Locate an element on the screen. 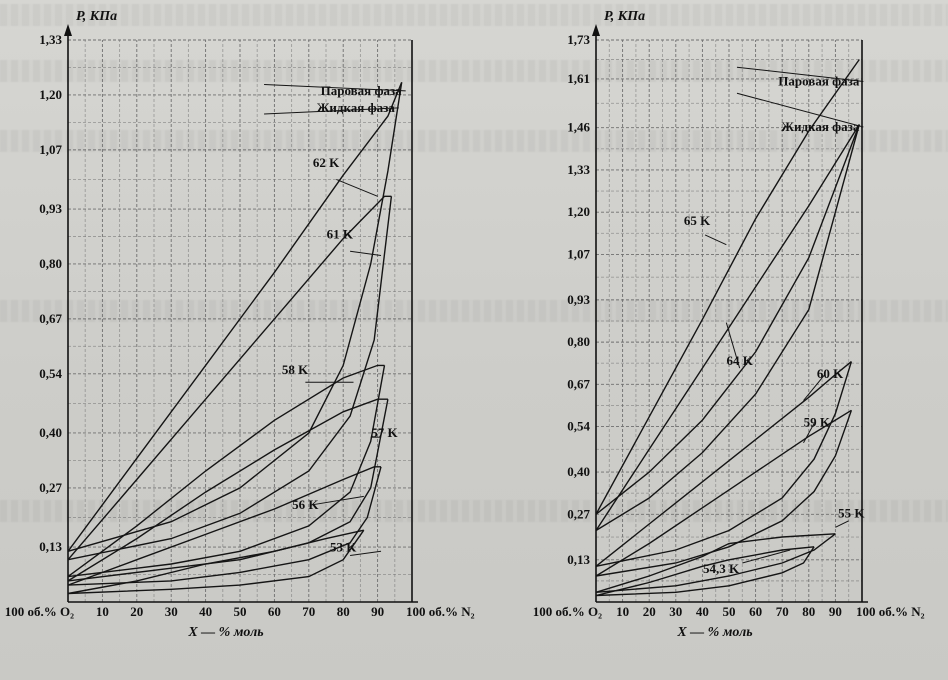  x-axis-title: X — % моль is located at coordinates (714, 632).